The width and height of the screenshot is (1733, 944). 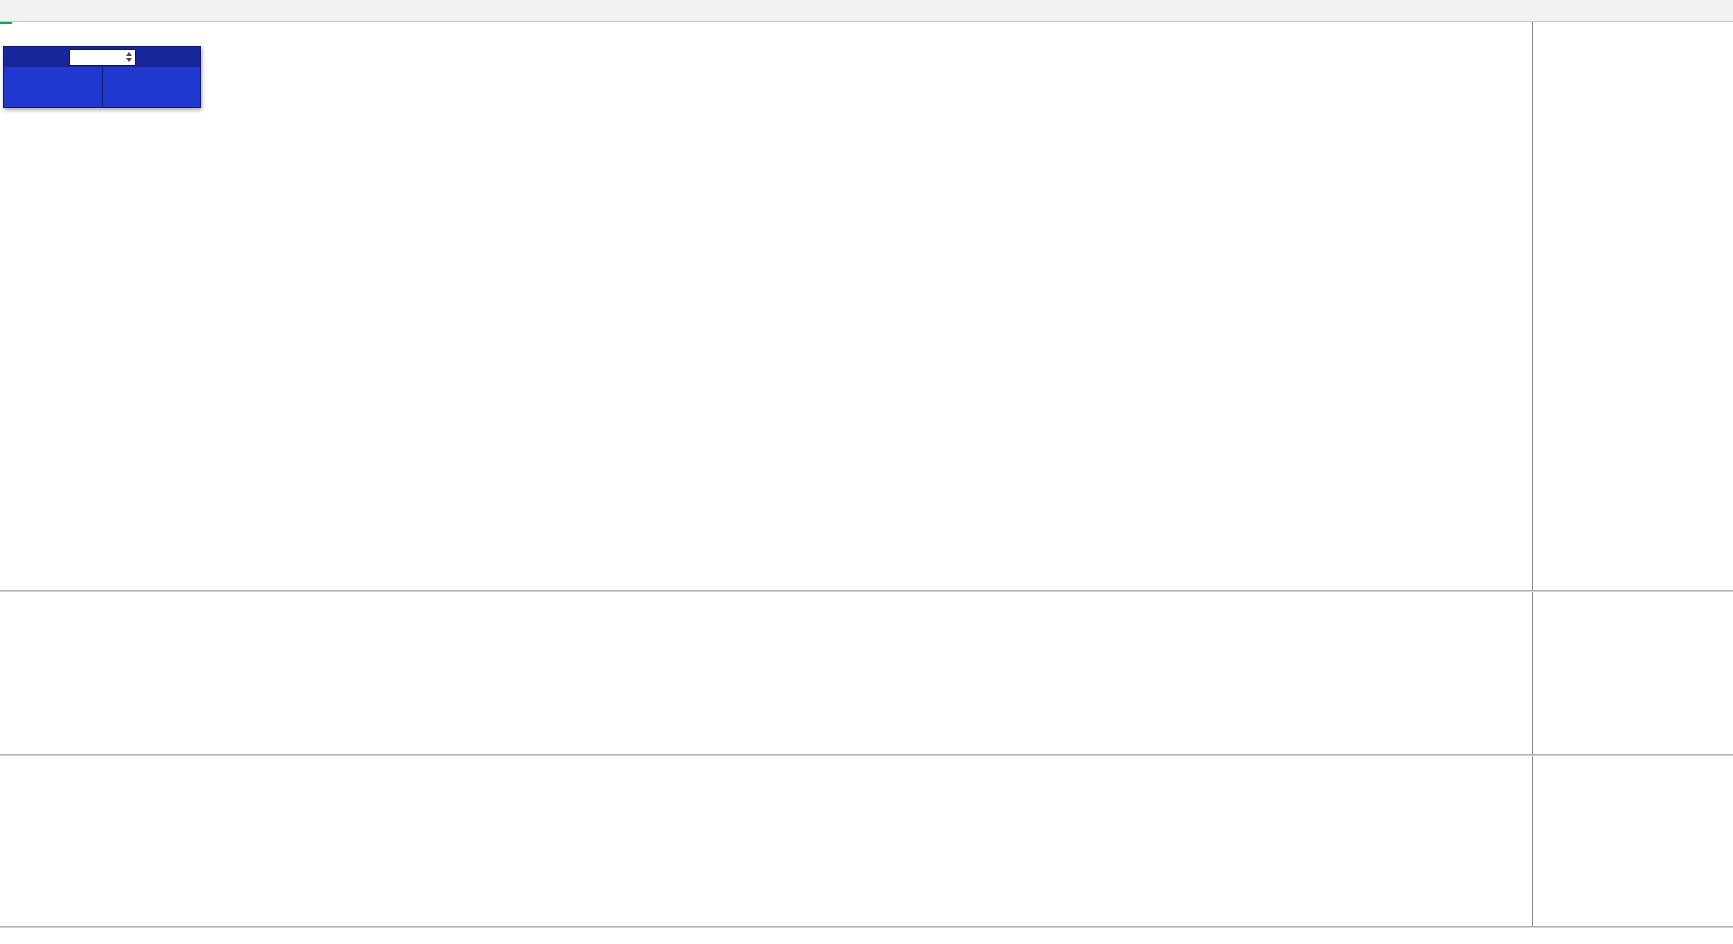 I want to click on volume-input, so click(x=102, y=57).